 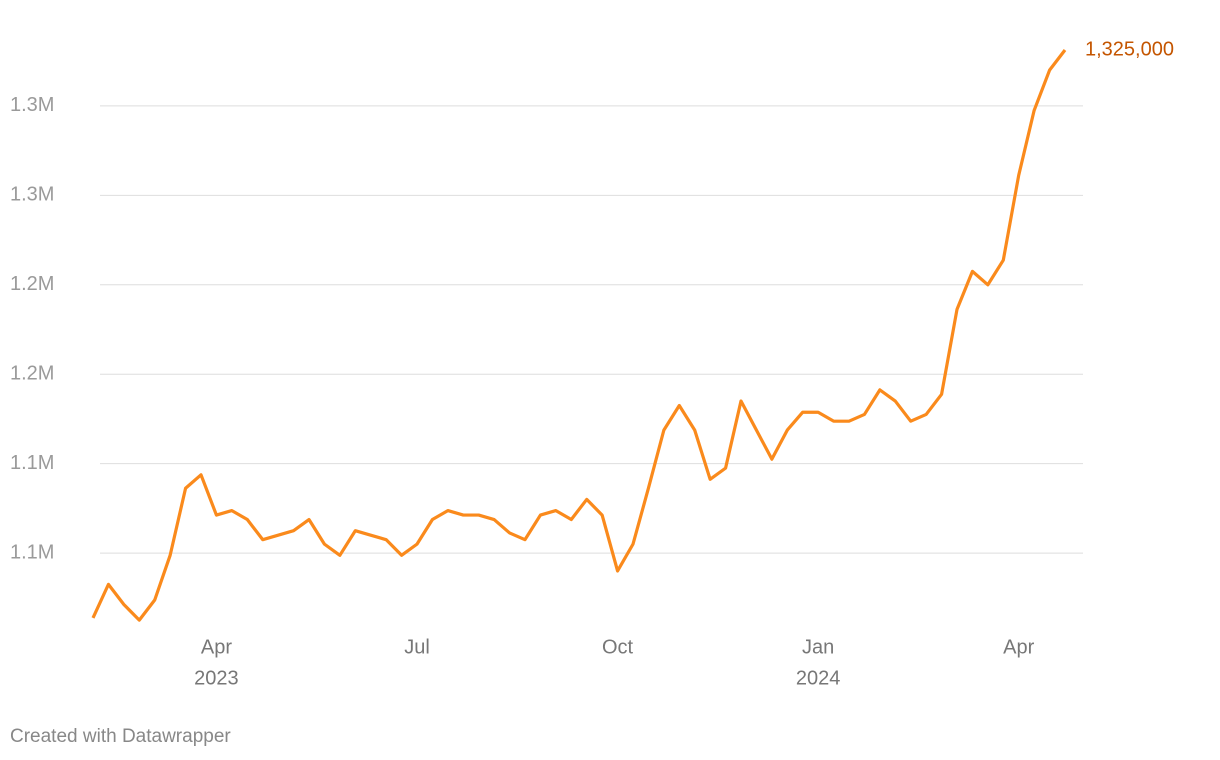 What do you see at coordinates (417, 647) in the screenshot?
I see `x-tick-label: Jul` at bounding box center [417, 647].